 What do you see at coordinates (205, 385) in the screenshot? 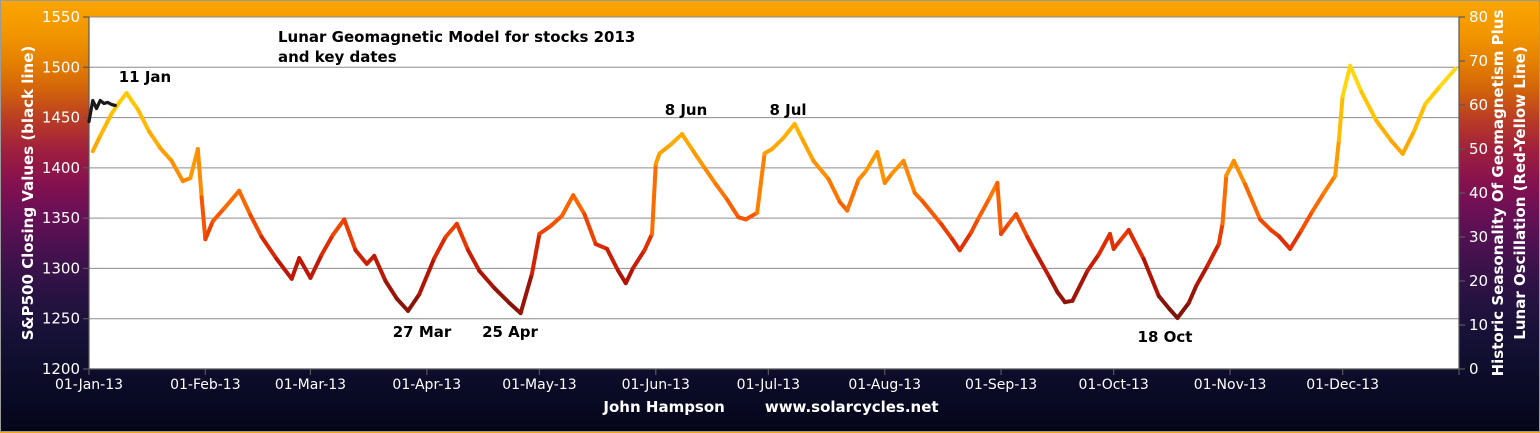
I see `x-axis-tick-label: 01-Feb-13` at bounding box center [205, 385].